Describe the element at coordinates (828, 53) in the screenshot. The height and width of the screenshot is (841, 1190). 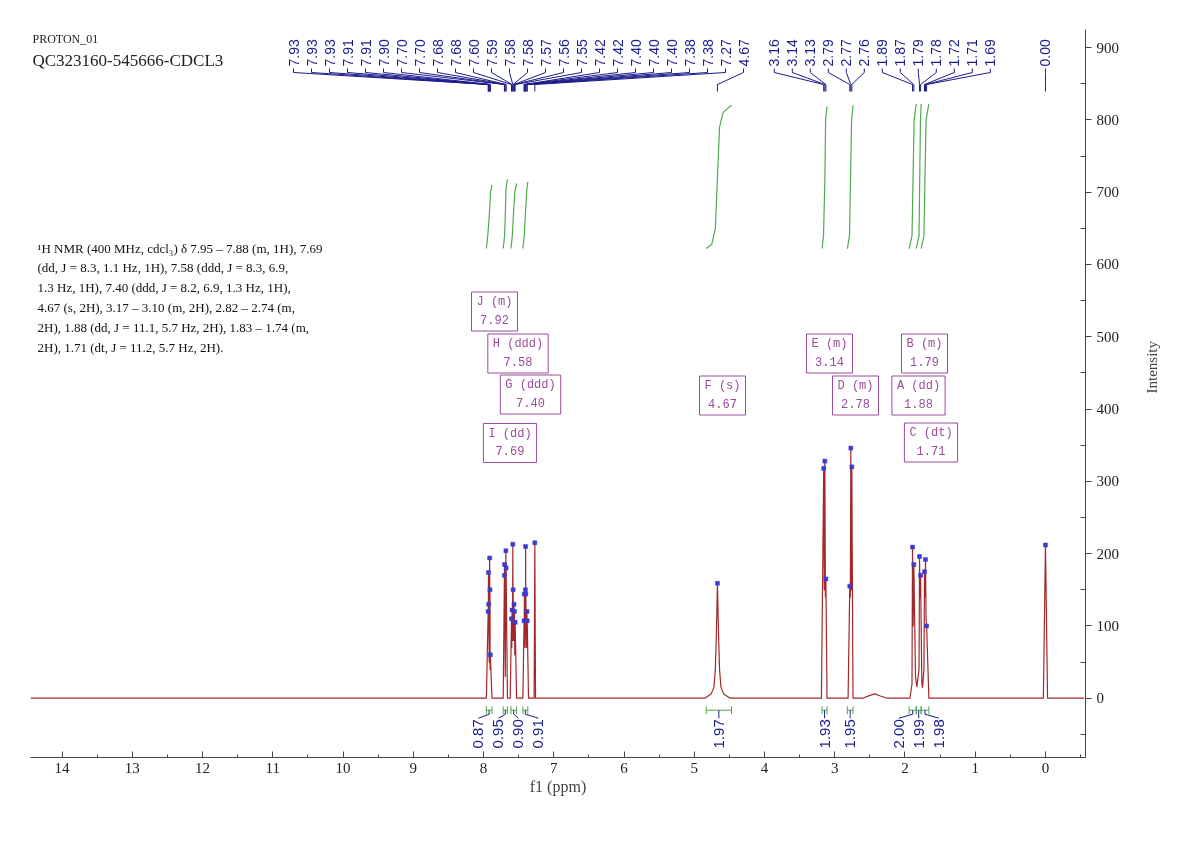
I see `annotation: 2.79` at that location.